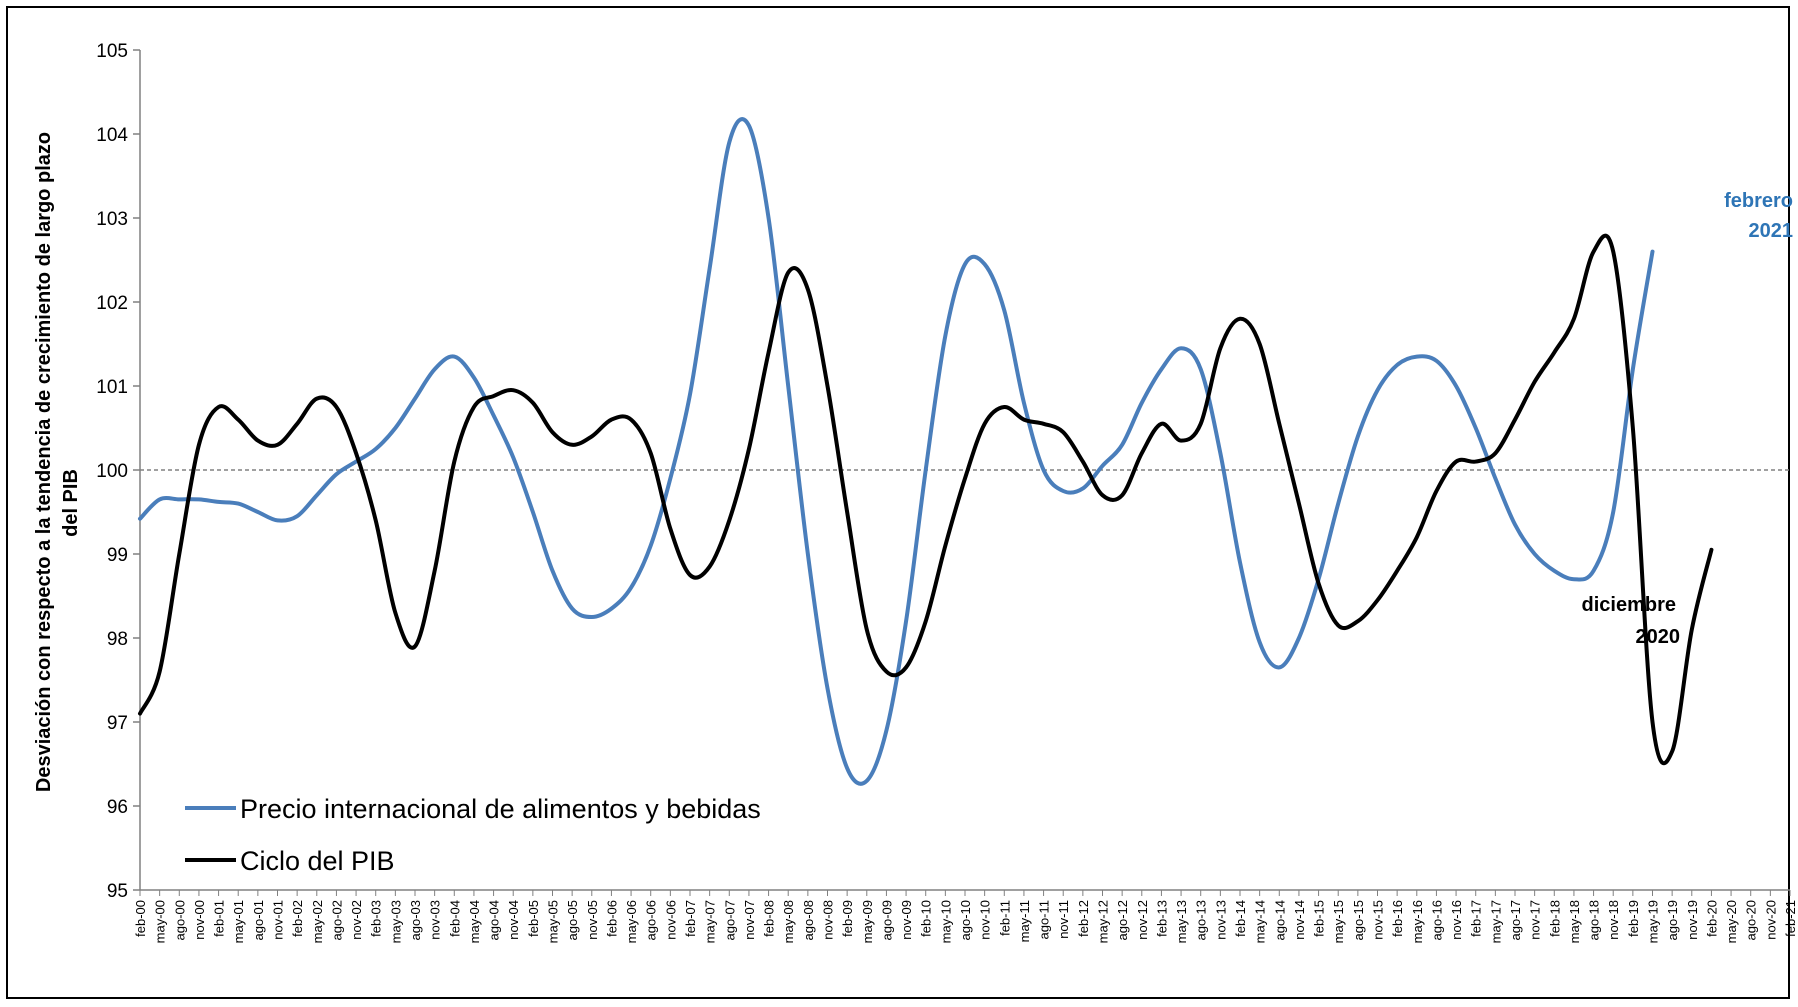  Describe the element at coordinates (117, 723) in the screenshot. I see `y-tick-label: 97` at that location.